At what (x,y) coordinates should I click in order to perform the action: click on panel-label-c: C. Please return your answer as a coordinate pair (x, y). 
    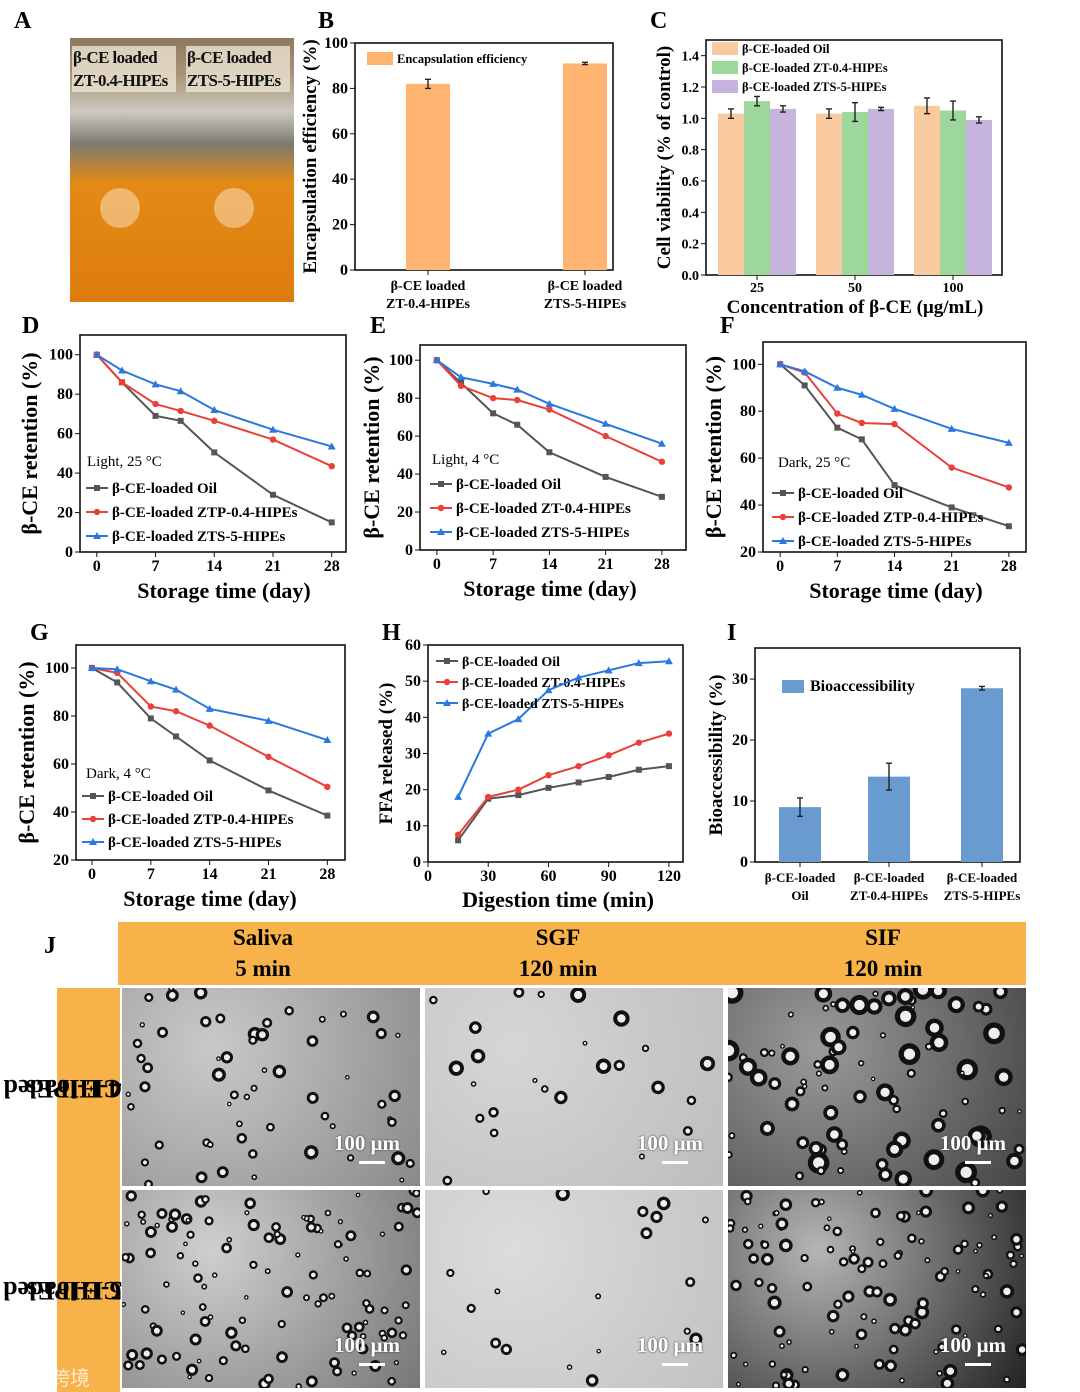
    Looking at the image, I should click on (659, 21).